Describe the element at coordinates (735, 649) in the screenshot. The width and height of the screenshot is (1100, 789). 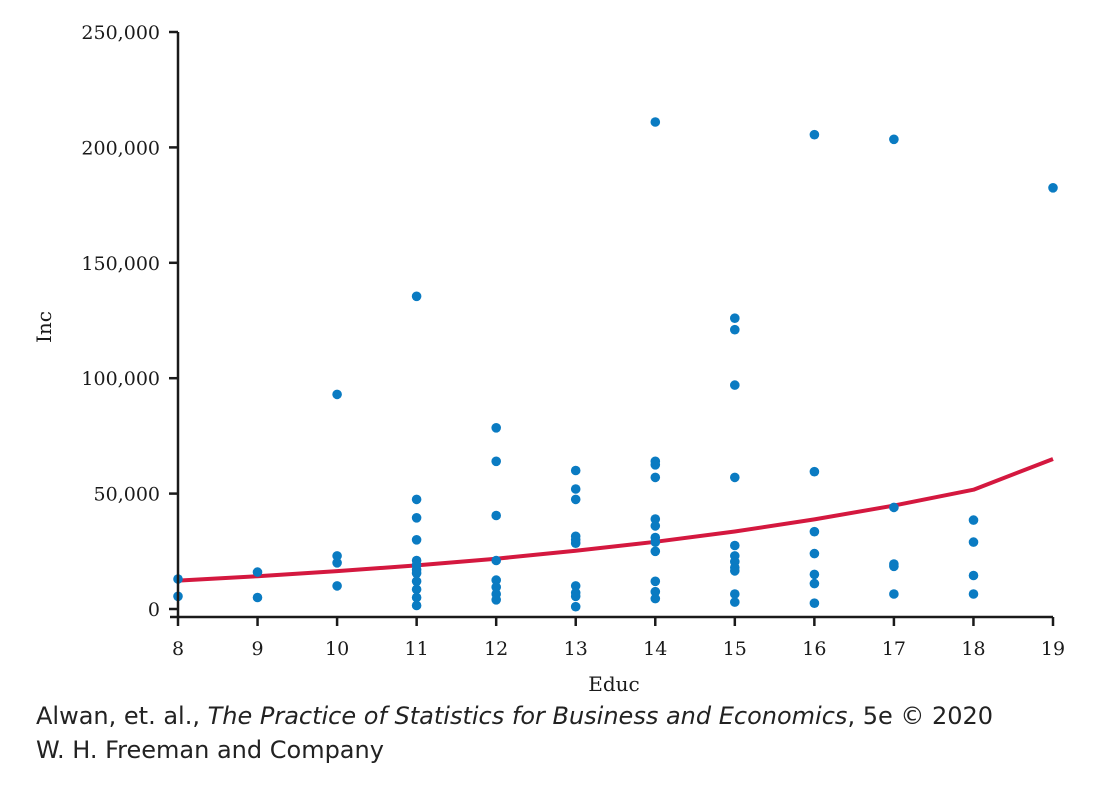
I see `x-tick-label: 15` at that location.